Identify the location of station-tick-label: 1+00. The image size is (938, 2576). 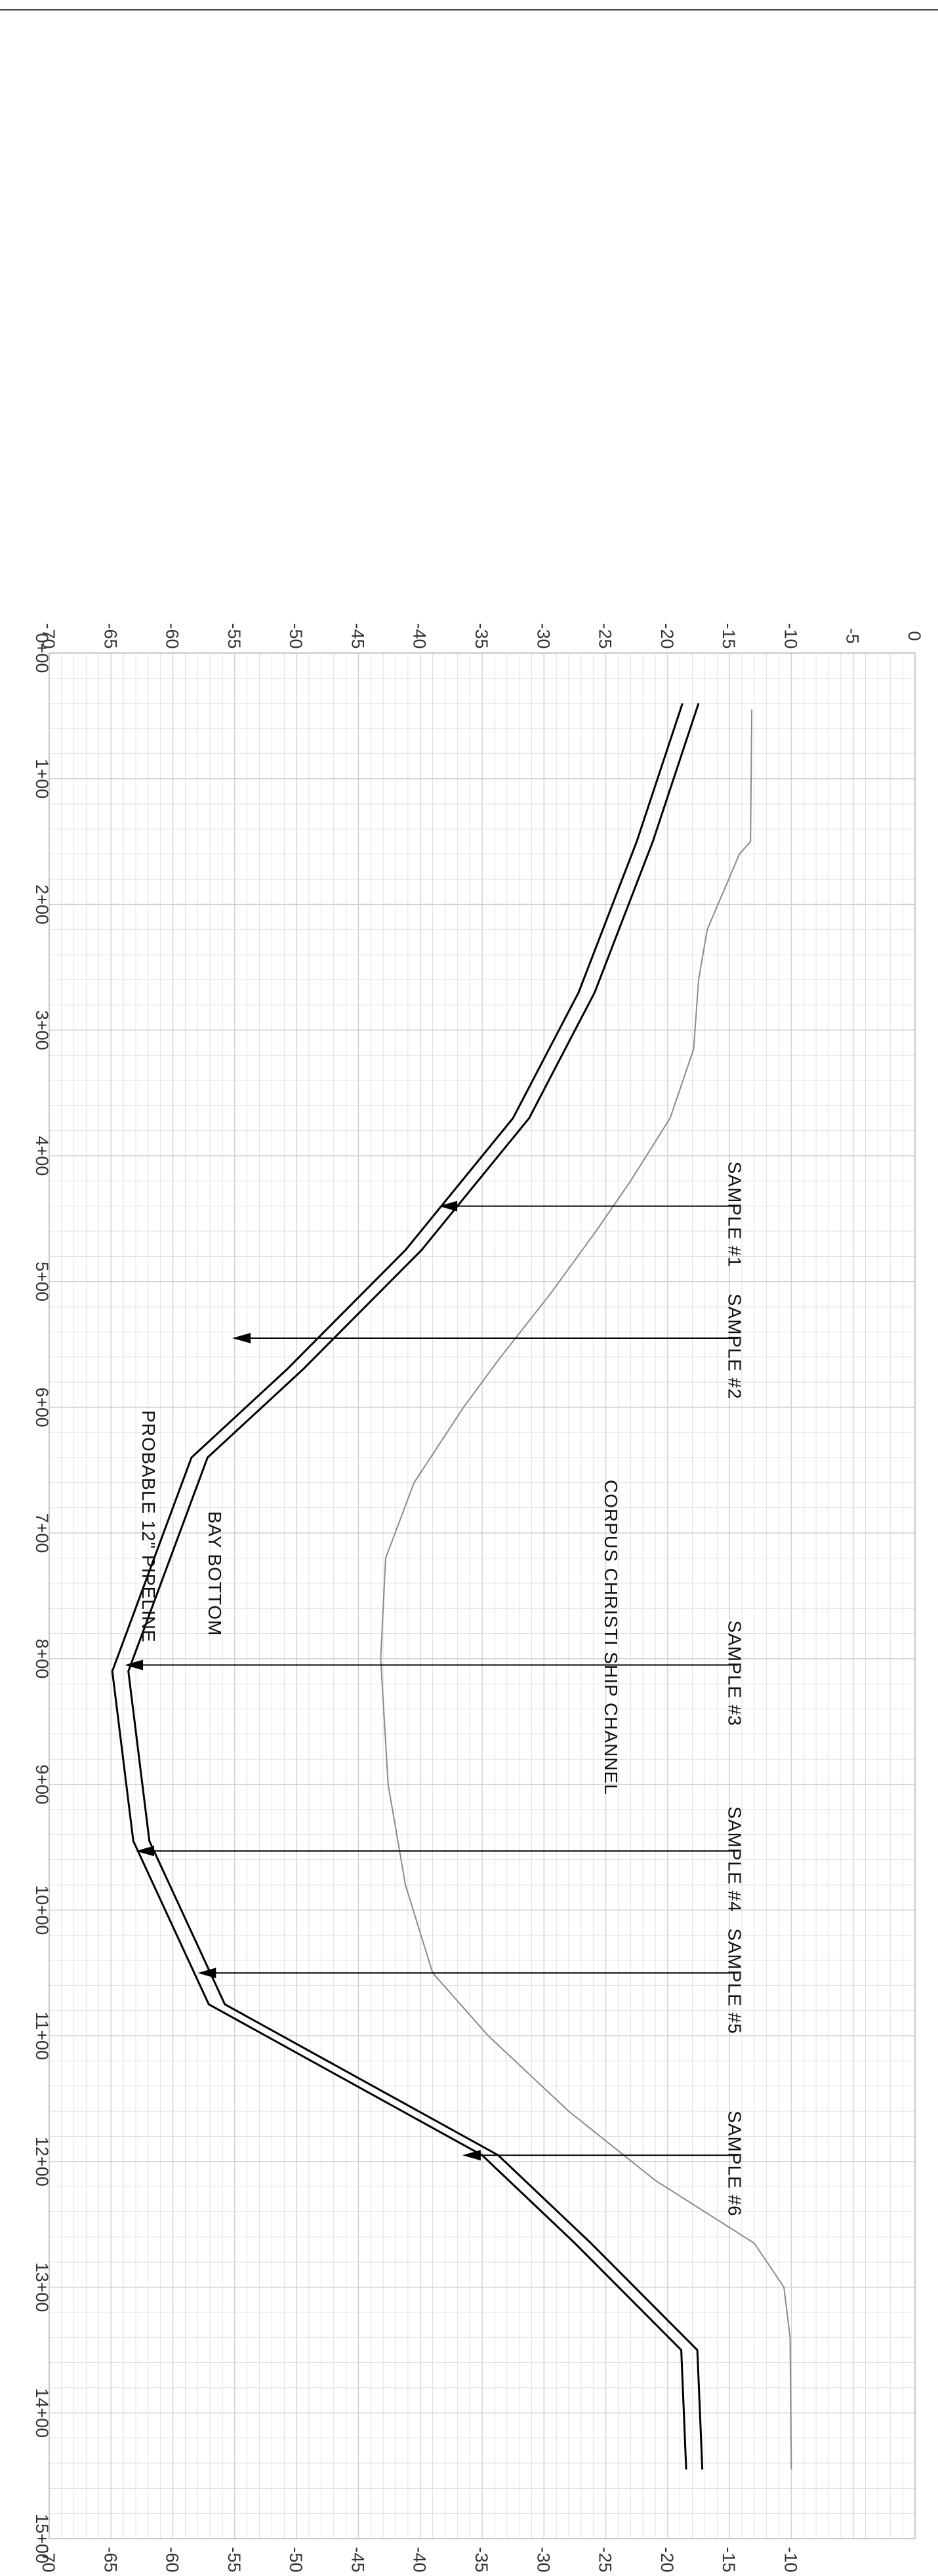
(42, 779).